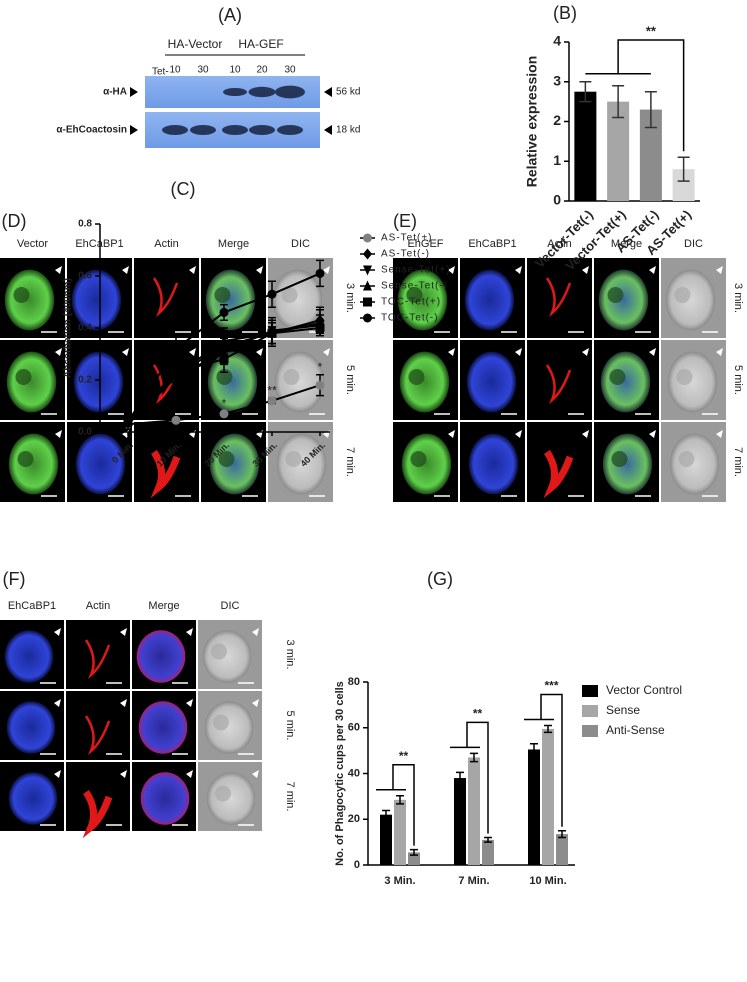 This screenshot has width=747, height=982. What do you see at coordinates (410, 318) in the screenshot?
I see `legend-label: TOC-Tet(-)` at bounding box center [410, 318].